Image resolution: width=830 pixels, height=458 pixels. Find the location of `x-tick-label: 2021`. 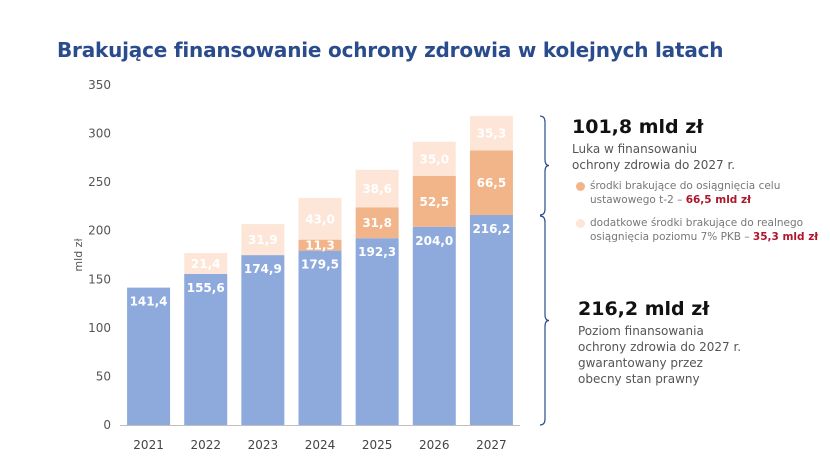

x-tick-label: 2021 is located at coordinates (148, 445).